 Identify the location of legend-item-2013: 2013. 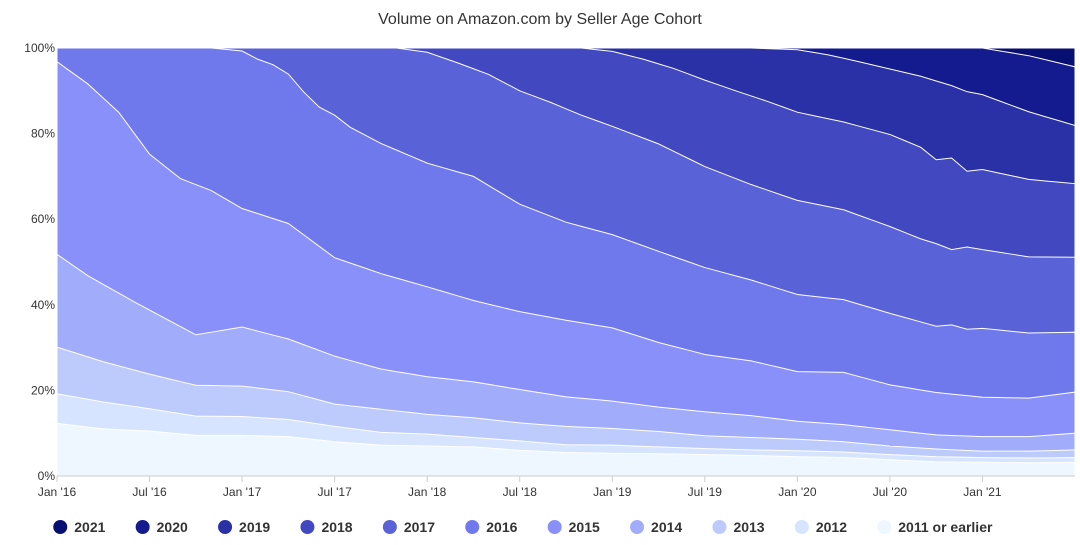
(738, 527).